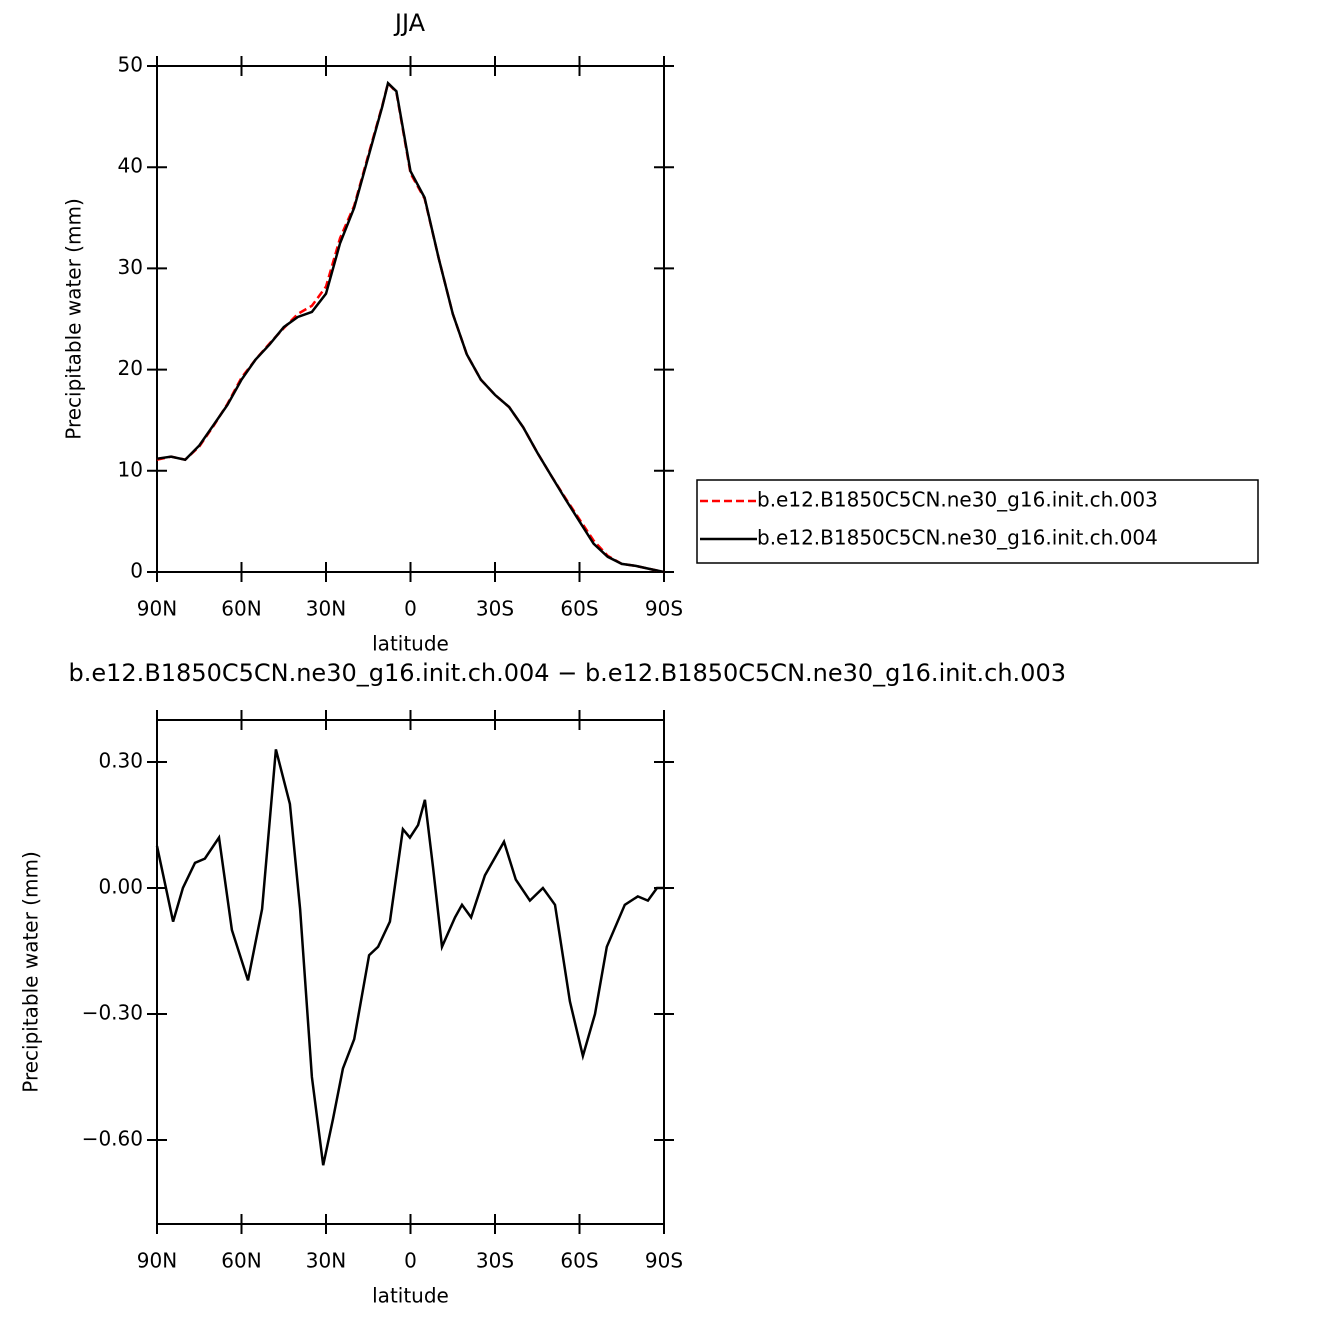 This screenshot has width=1322, height=1323. Describe the element at coordinates (112, 1013) in the screenshot. I see `y-tick-label: −0.30` at that location.